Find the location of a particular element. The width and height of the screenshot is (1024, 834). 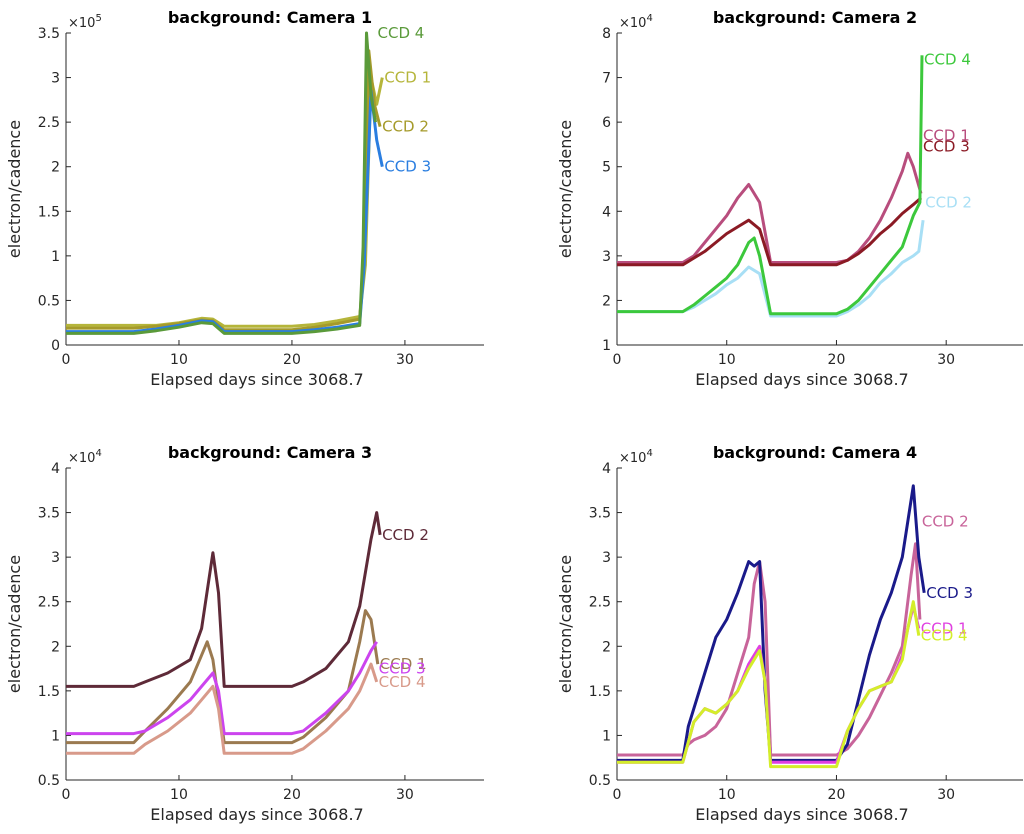

y-tick-label: 7 is located at coordinates (606, 79).